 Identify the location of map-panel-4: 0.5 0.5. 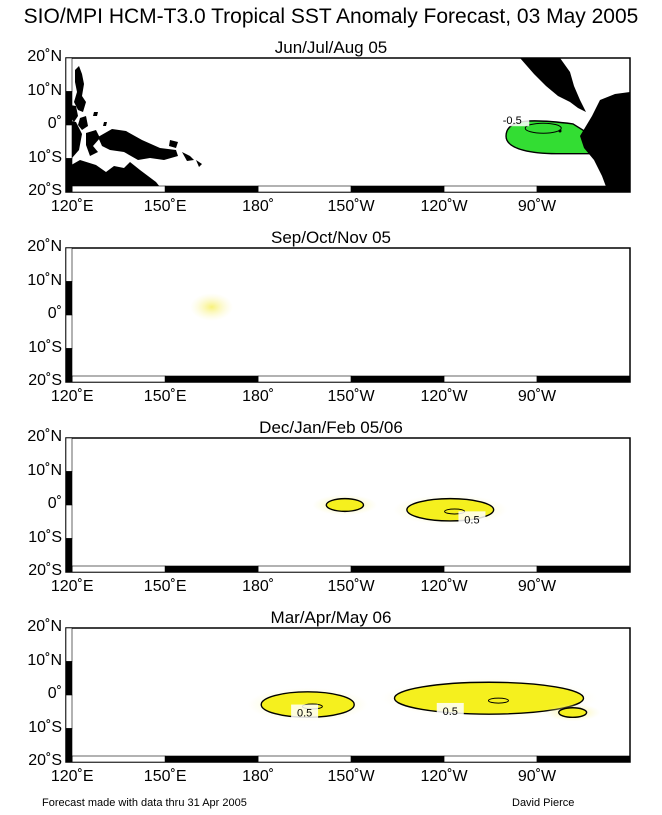
(348, 695).